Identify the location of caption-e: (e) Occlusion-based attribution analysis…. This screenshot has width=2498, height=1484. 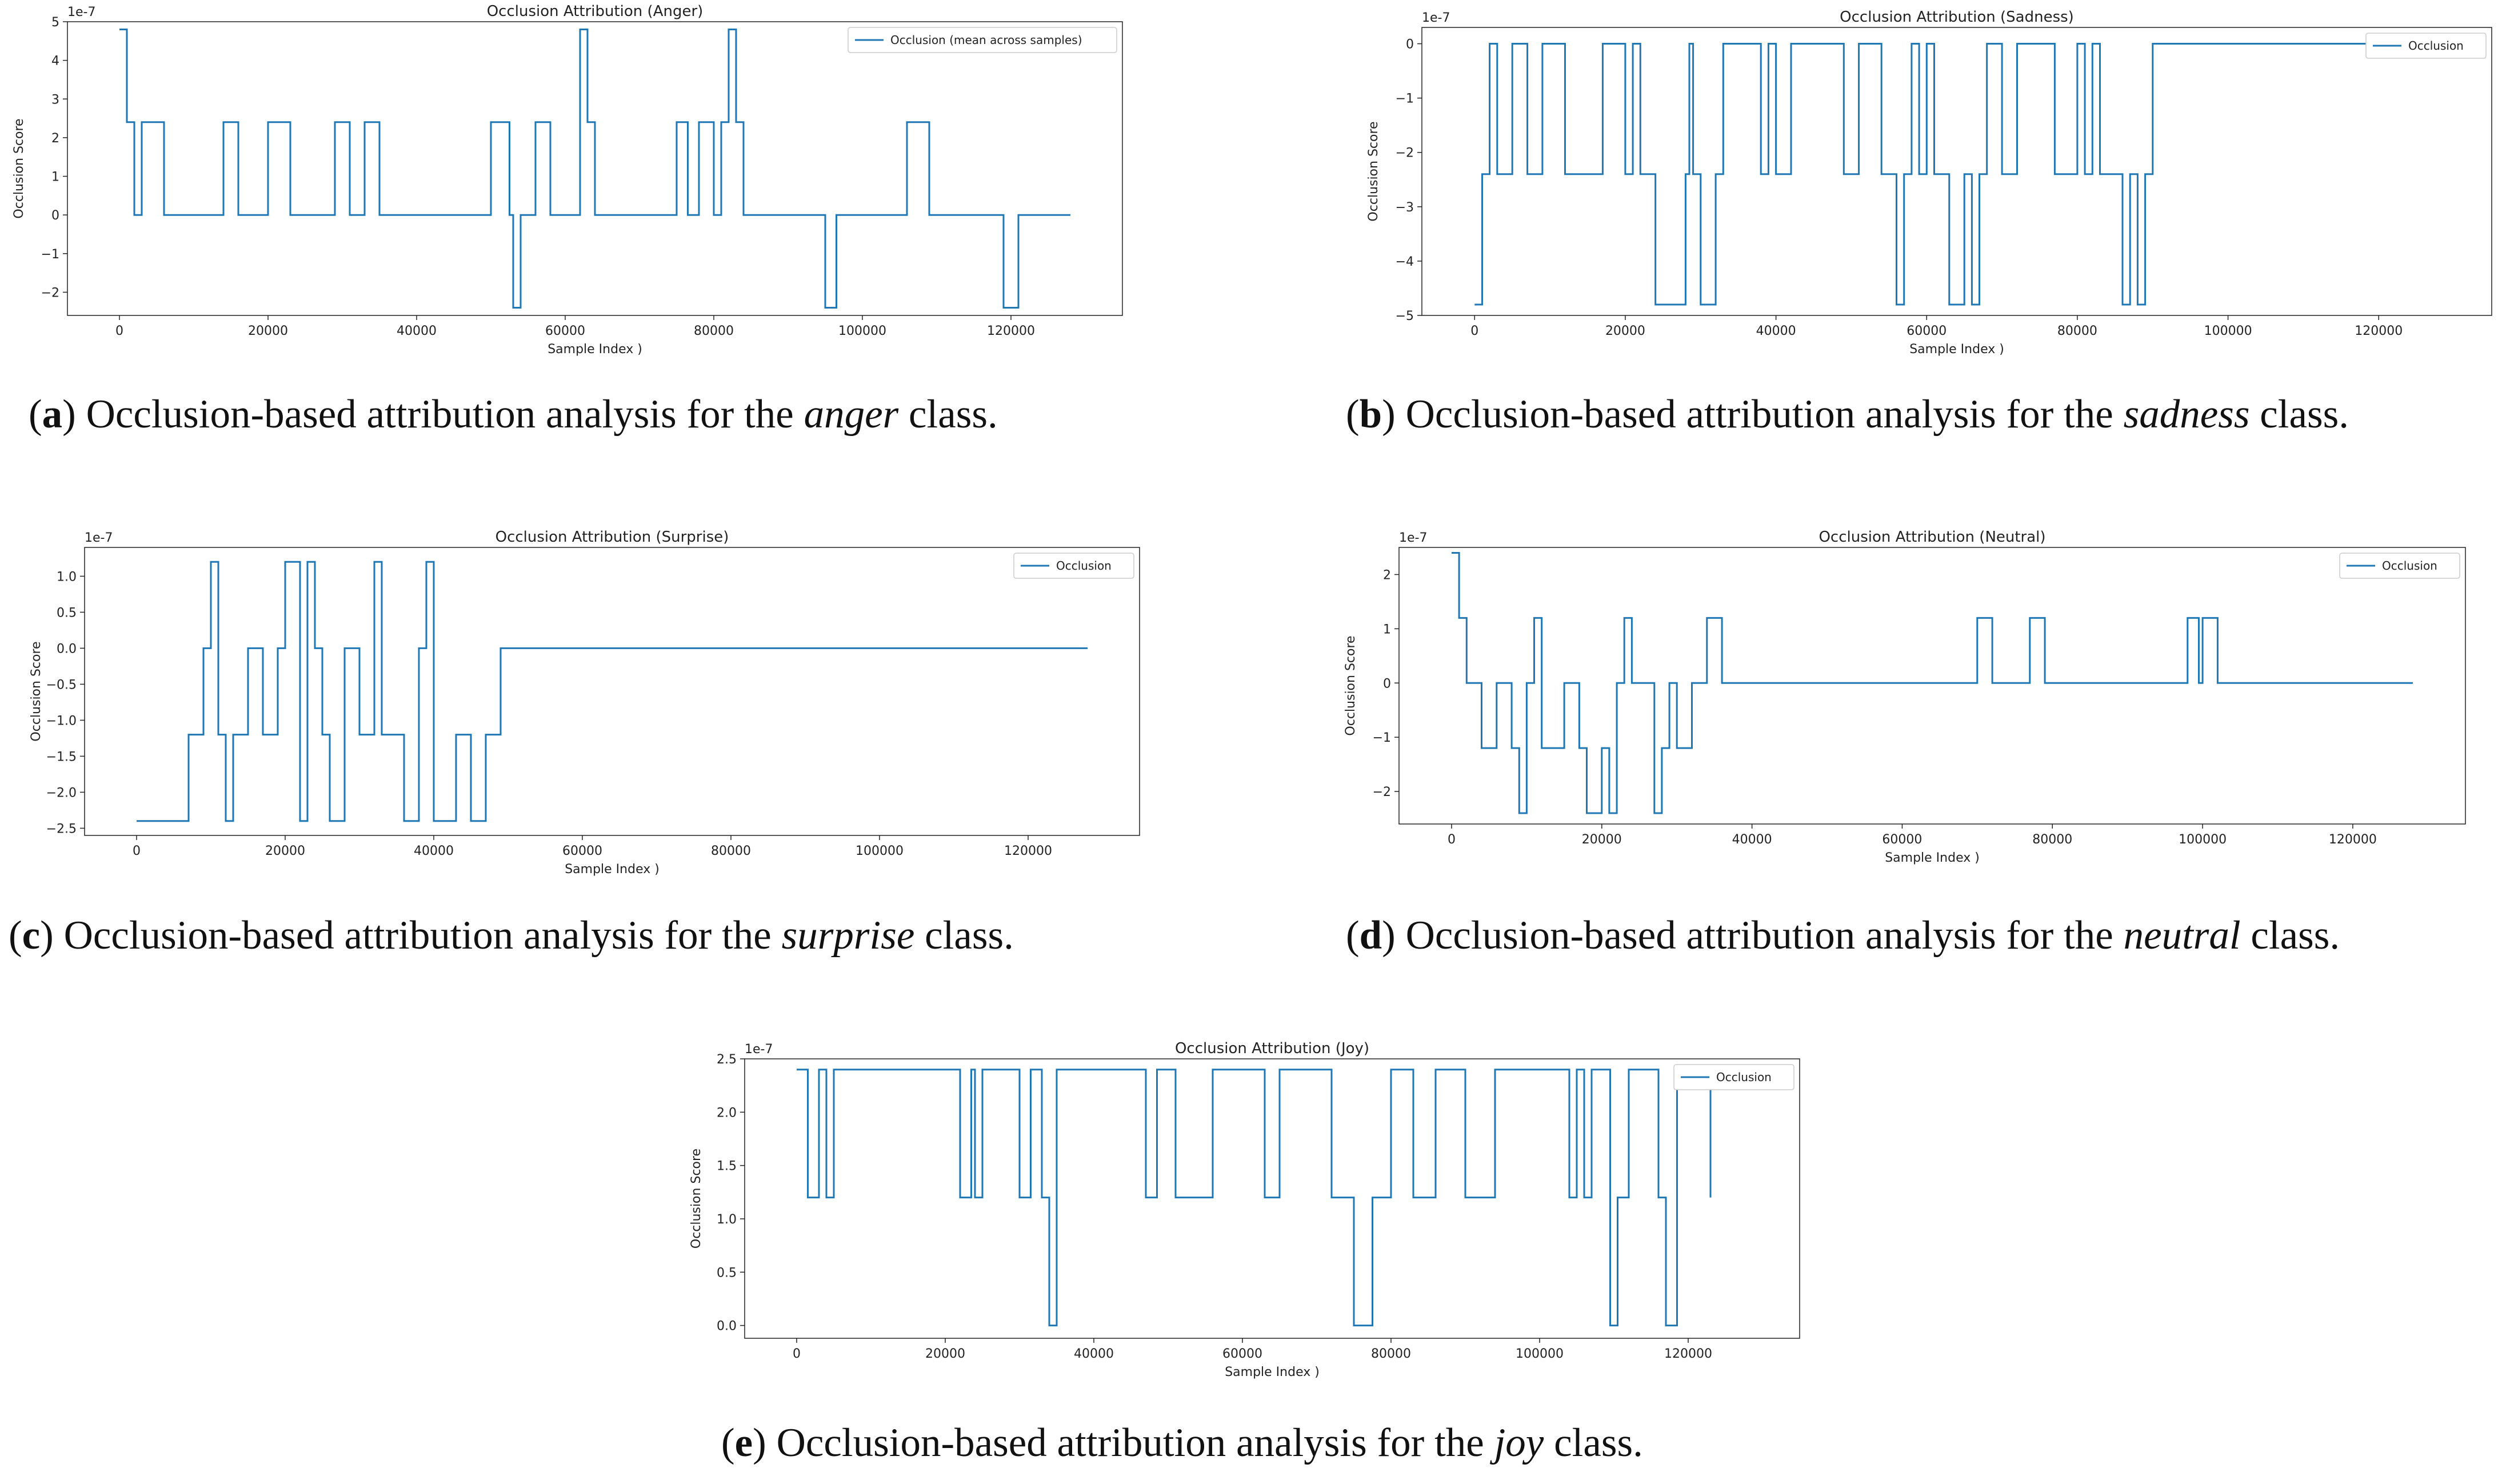
(1182, 1443).